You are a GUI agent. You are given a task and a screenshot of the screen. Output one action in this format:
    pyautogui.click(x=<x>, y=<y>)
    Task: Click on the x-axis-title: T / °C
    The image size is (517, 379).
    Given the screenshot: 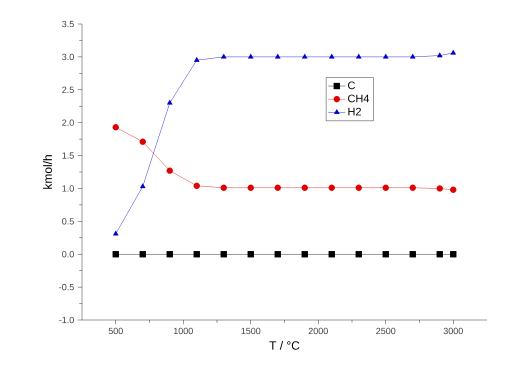 What is the action you would take?
    pyautogui.click(x=284, y=345)
    